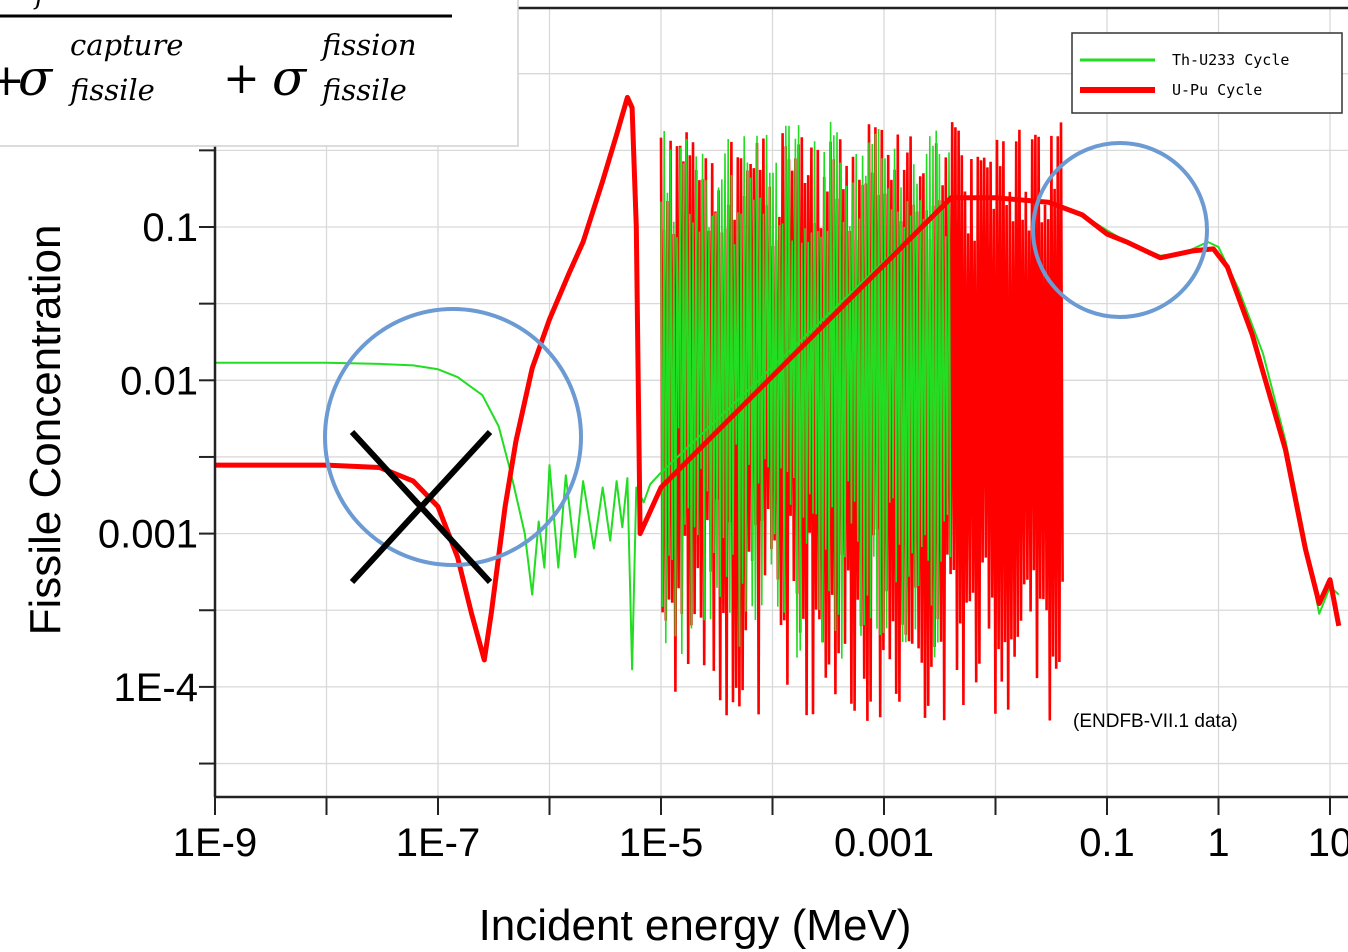  Describe the element at coordinates (884, 843) in the screenshot. I see `x-tick-label: 0.001` at that location.